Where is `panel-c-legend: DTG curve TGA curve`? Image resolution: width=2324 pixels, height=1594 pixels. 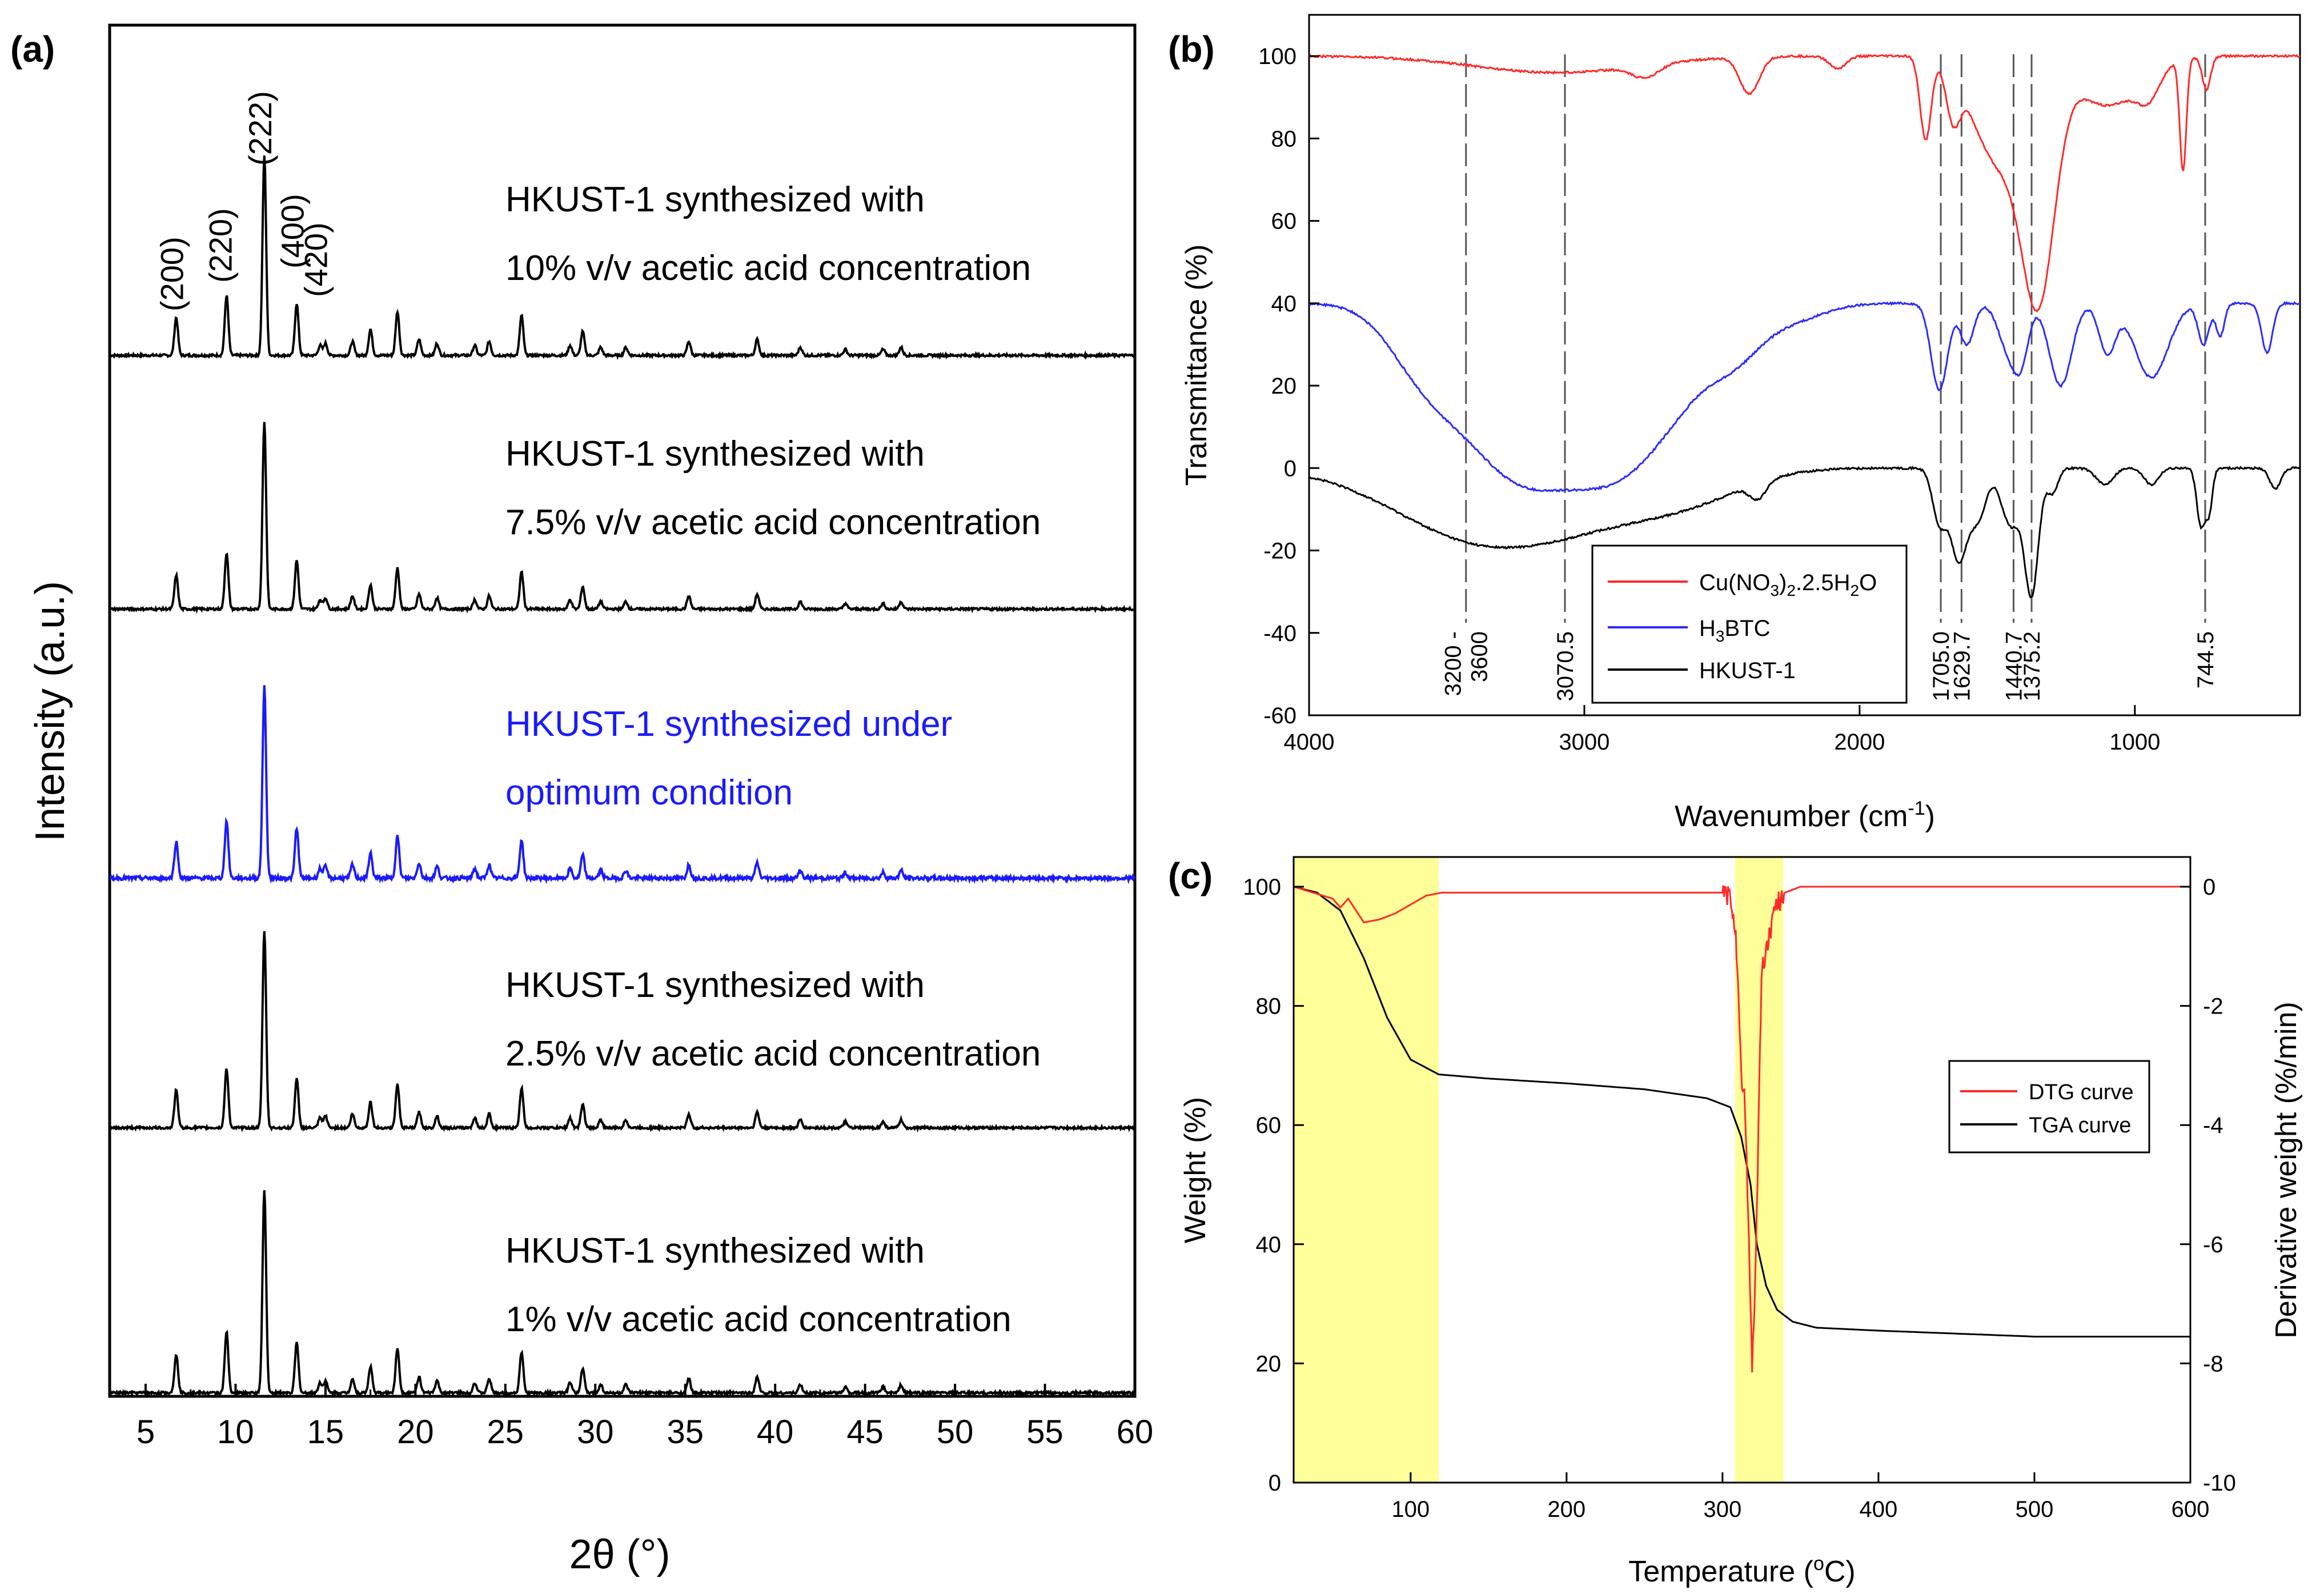 panel-c-legend: DTG curve TGA curve is located at coordinates (2049, 1107).